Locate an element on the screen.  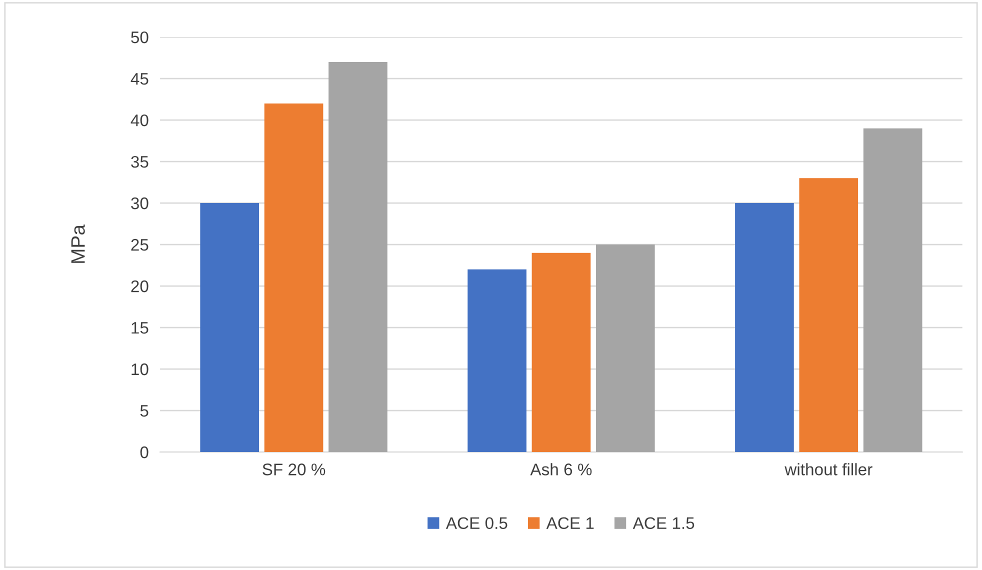
x-tick-label: Ash 6 % is located at coordinates (561, 469).